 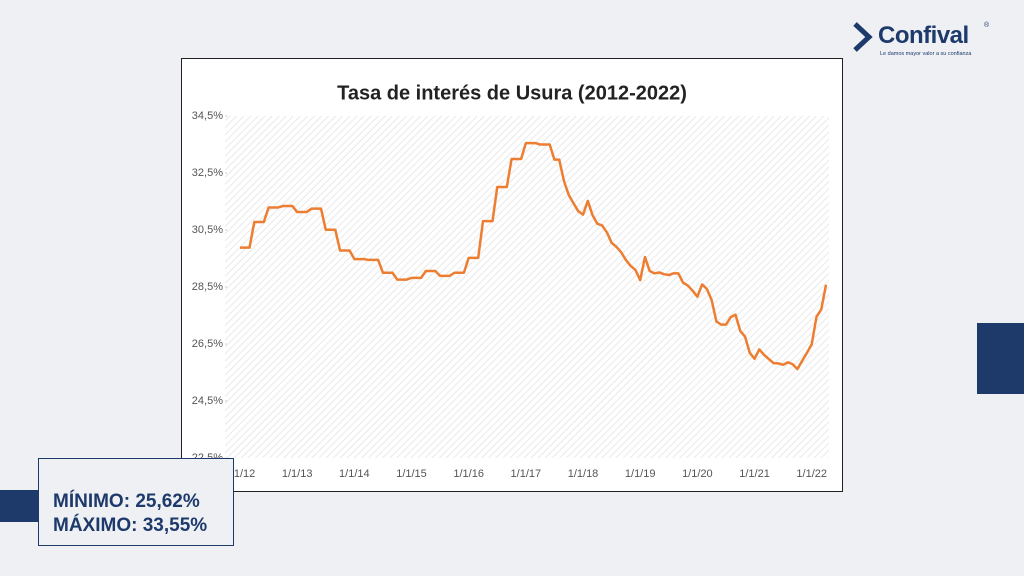 I want to click on x-tick-label: 1/1/22, so click(x=811, y=474).